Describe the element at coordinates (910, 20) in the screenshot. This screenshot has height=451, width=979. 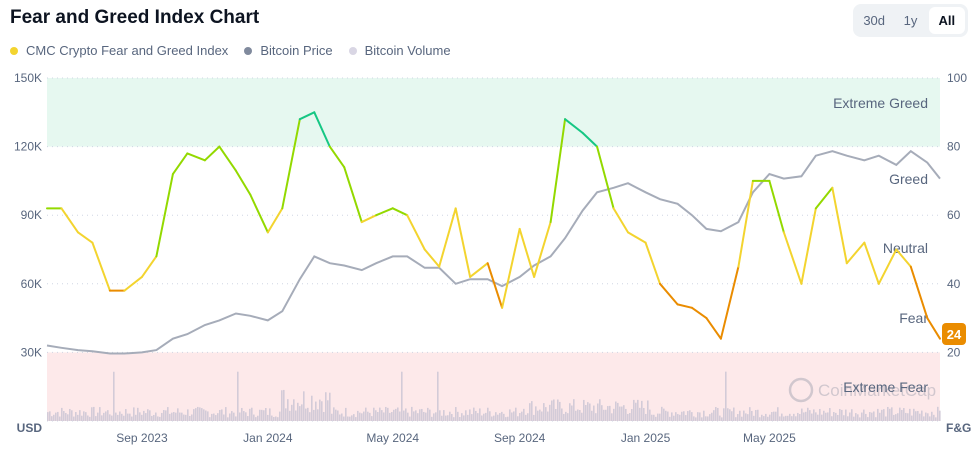
I see `range-1y-button: 1y` at that location.